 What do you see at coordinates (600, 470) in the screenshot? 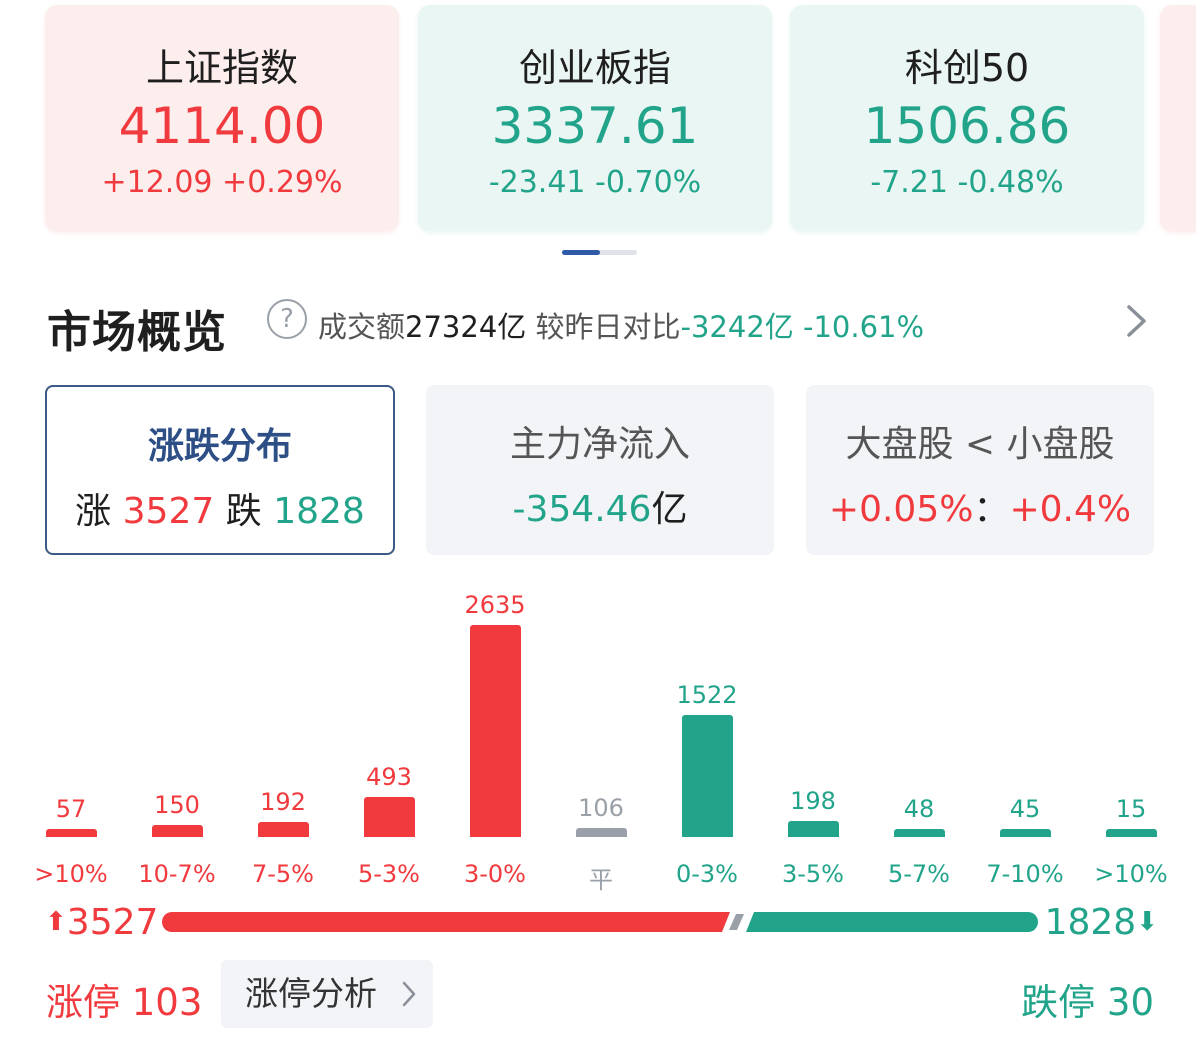
I see `tab-net-inflow: 主力净流入 -354.46亿` at bounding box center [600, 470].